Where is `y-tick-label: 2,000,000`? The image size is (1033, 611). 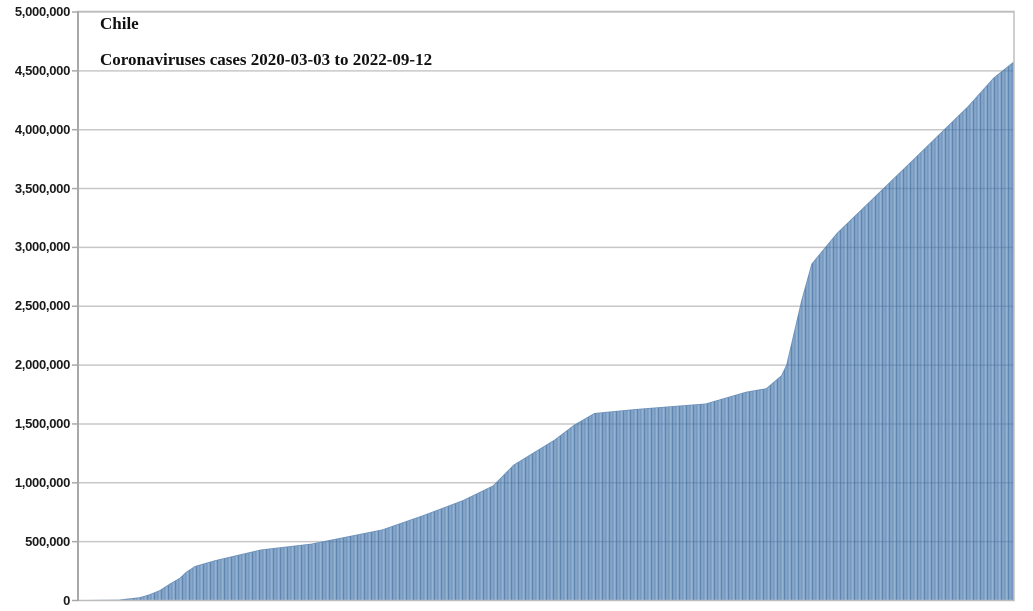
y-tick-label: 2,000,000 is located at coordinates (42, 365).